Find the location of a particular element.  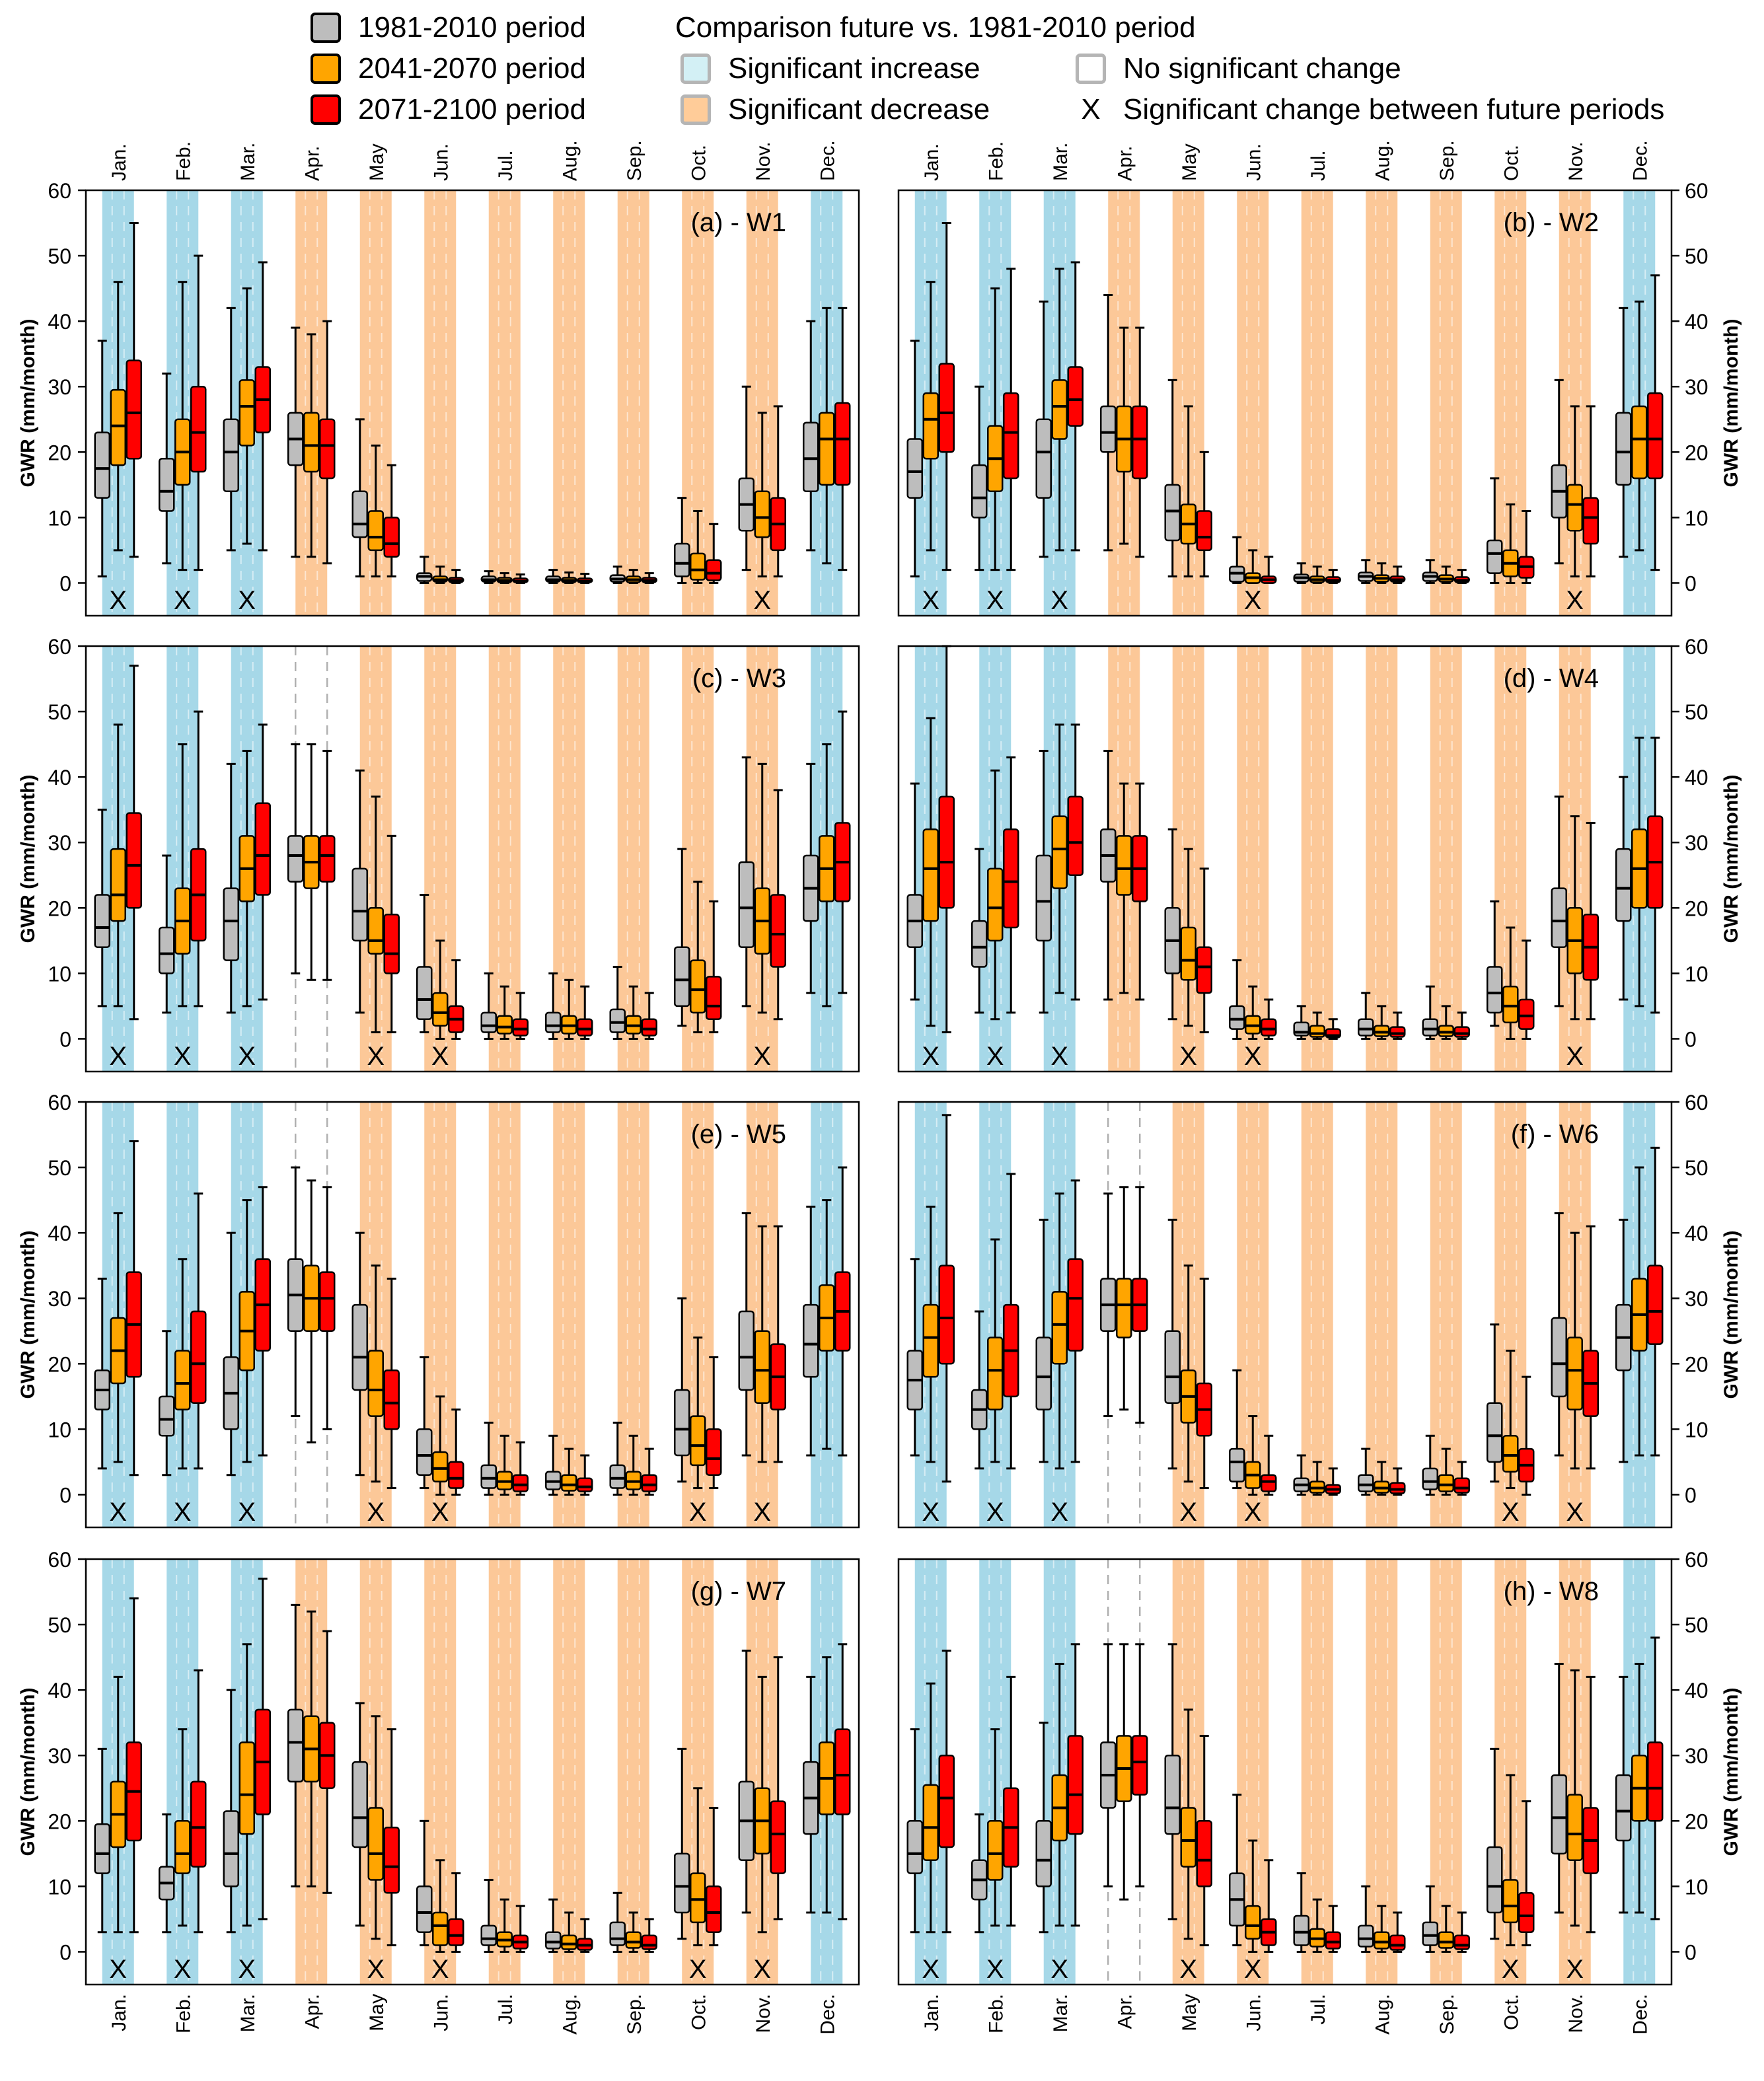

panel-2-x-mark-2: X is located at coordinates (995, 600).